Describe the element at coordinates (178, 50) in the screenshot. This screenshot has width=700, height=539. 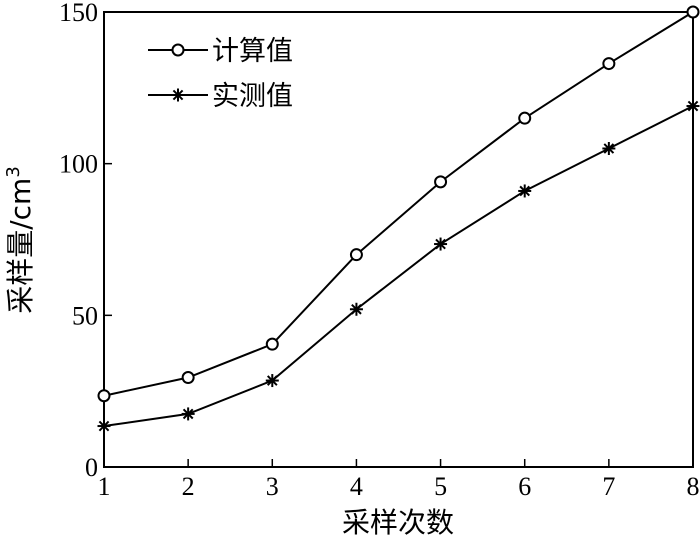
I see `legend-marker-circle` at that location.